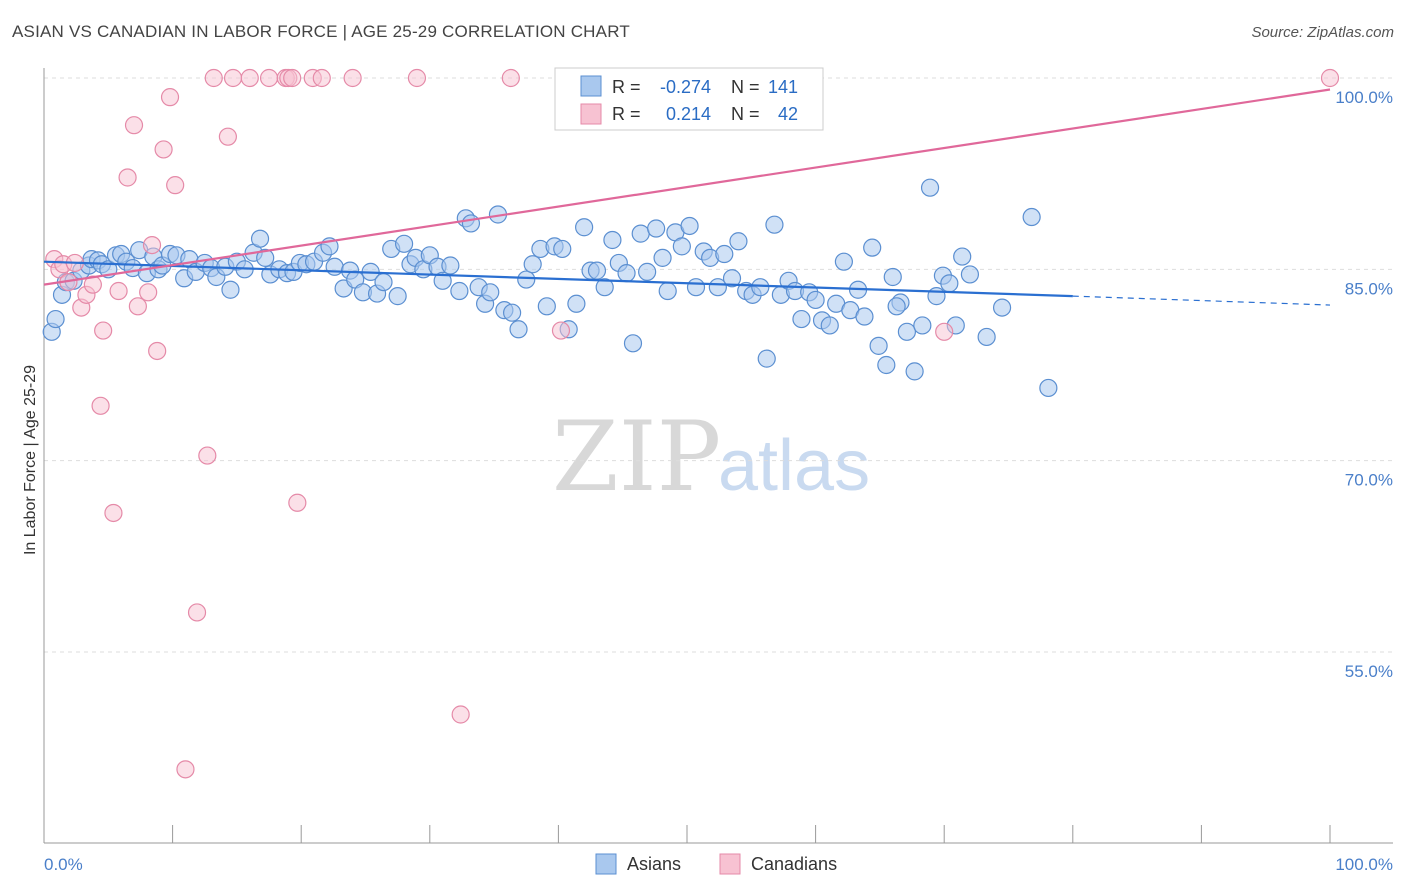  Describe the element at coordinates (63, 864) in the screenshot. I see `x-tick-label-min: 0.0%` at that location.